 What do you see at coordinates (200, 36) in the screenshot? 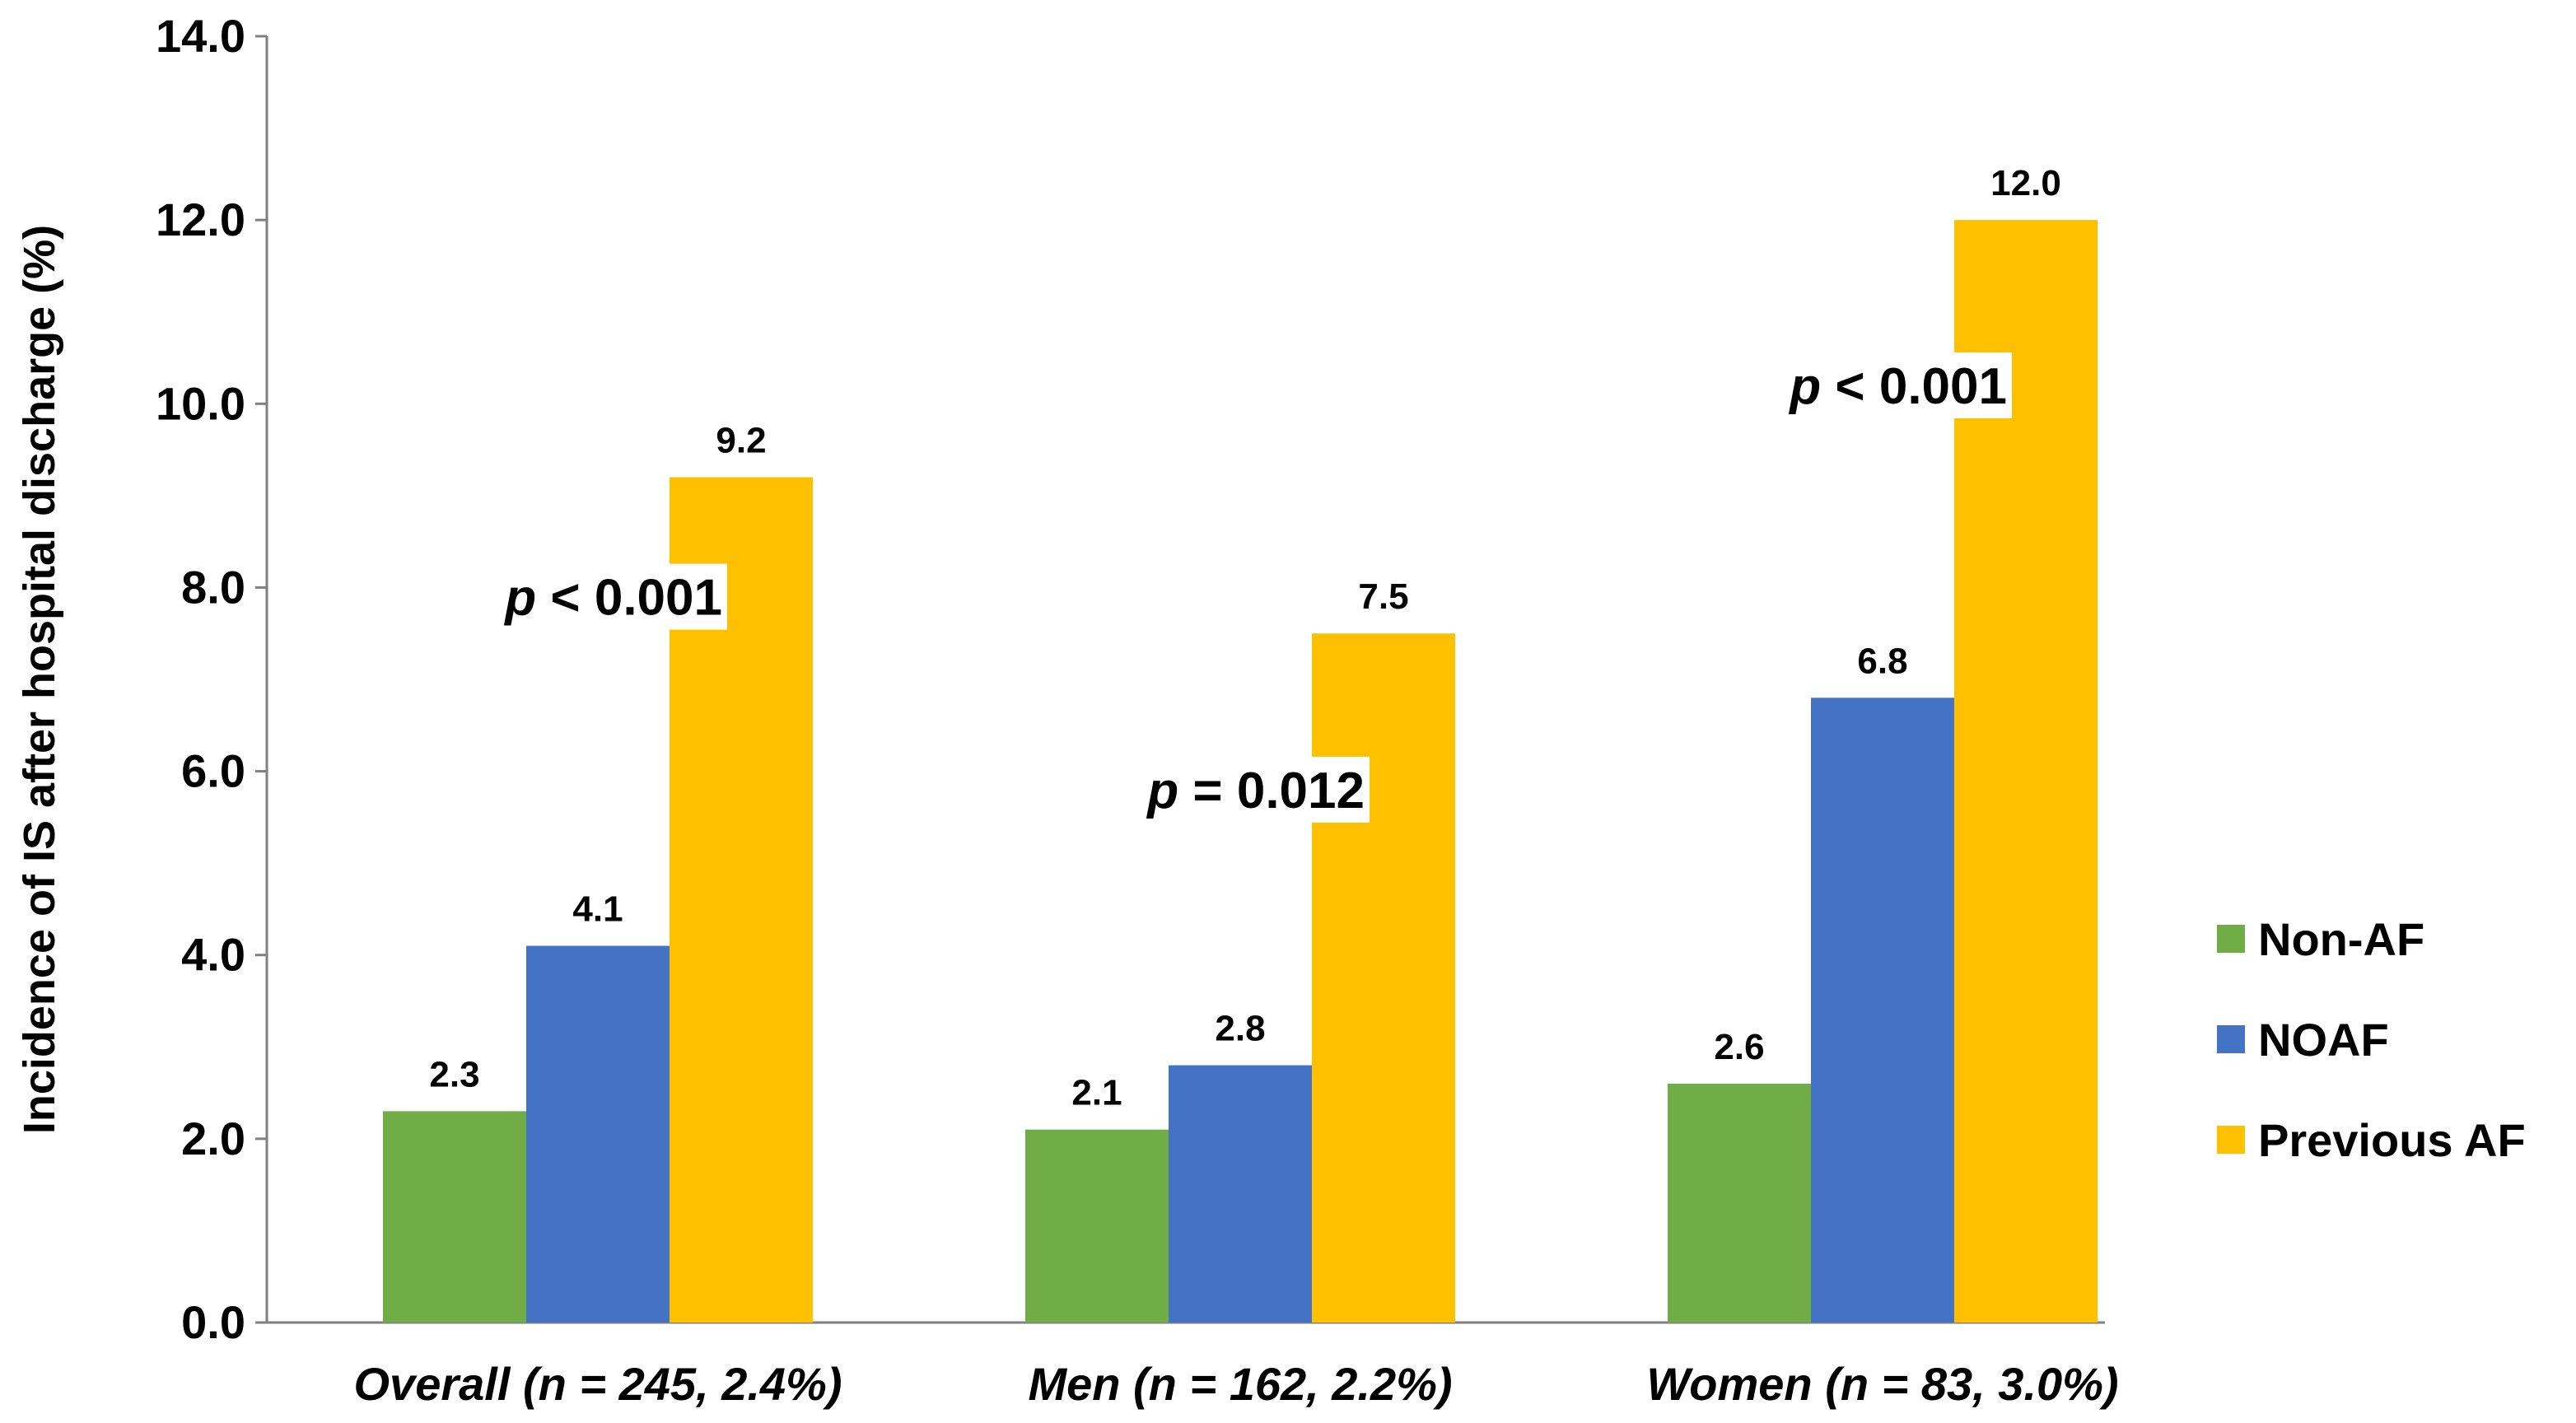
I see `y-tick-label: 14.0` at bounding box center [200, 36].